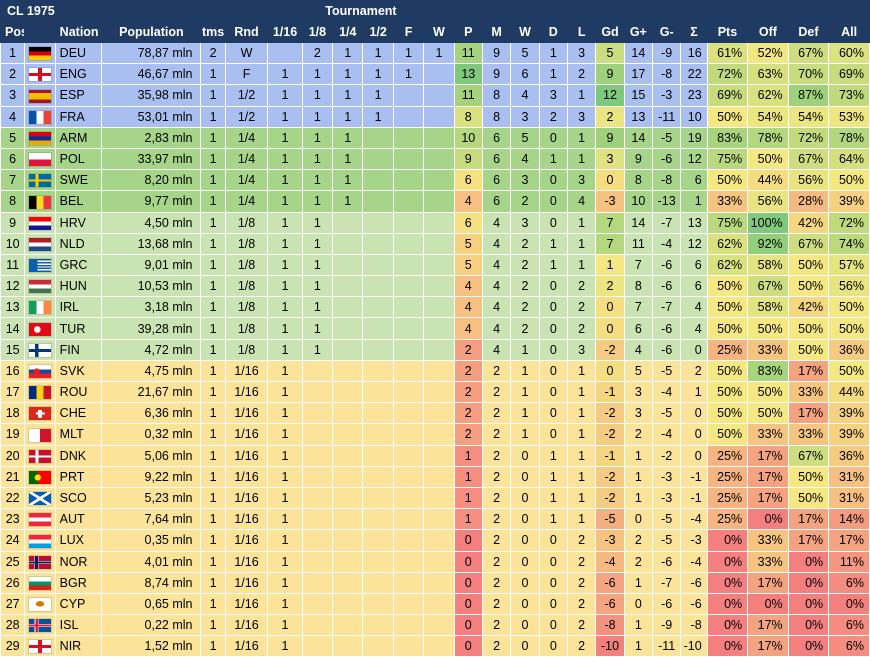  What do you see at coordinates (808, 137) in the screenshot?
I see `def-pct-cell: 72%` at bounding box center [808, 137].